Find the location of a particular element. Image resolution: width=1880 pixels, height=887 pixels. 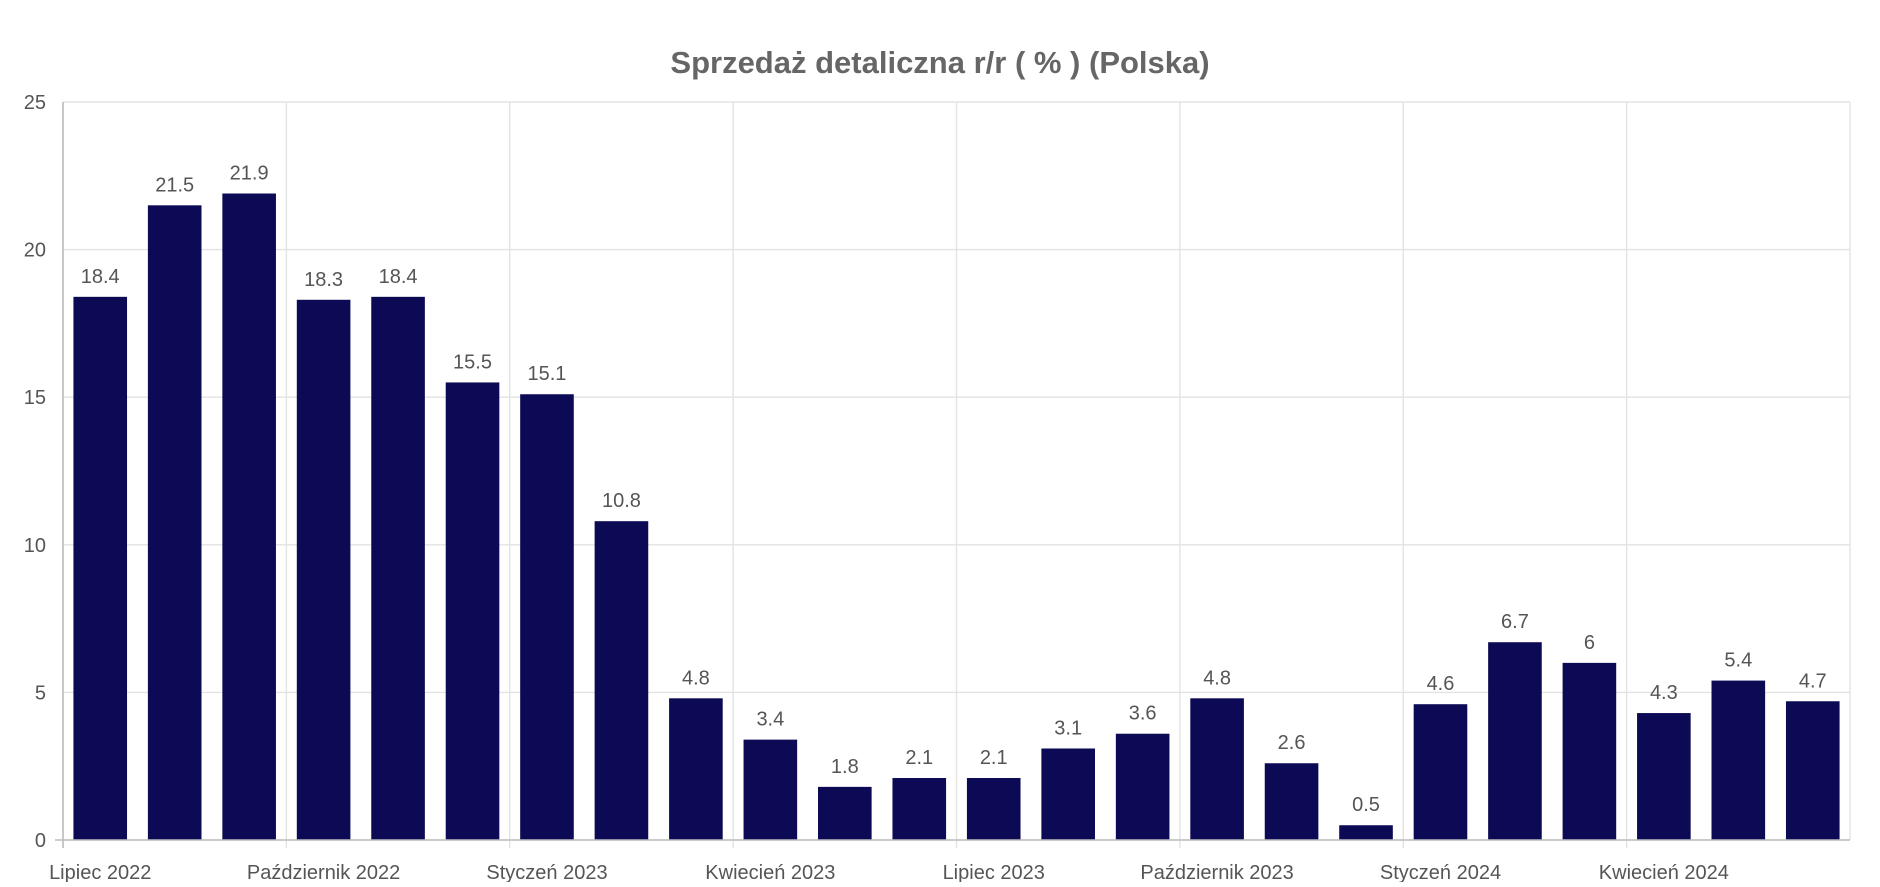

x-tick-label: Styczeń 2023 is located at coordinates (546, 872).